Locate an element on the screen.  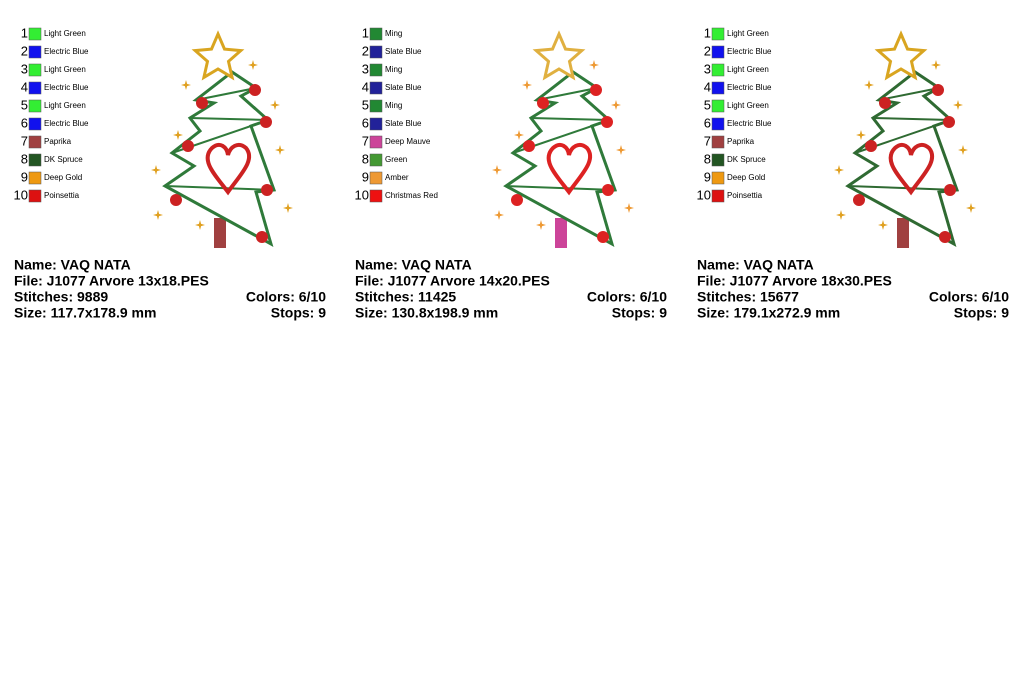
color-number: 3 is located at coordinates (365, 68).